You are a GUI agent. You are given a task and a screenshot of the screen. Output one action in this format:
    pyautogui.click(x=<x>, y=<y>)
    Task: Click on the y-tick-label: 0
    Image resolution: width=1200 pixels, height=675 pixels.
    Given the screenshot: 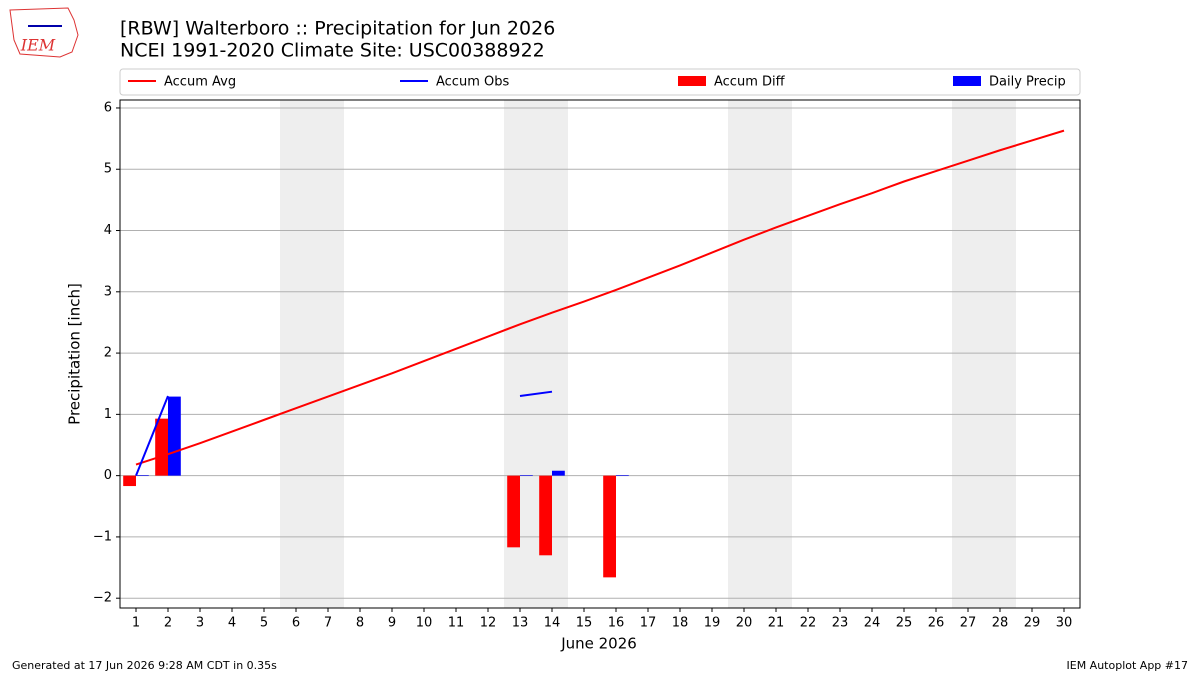 What is the action you would take?
    pyautogui.click(x=108, y=475)
    